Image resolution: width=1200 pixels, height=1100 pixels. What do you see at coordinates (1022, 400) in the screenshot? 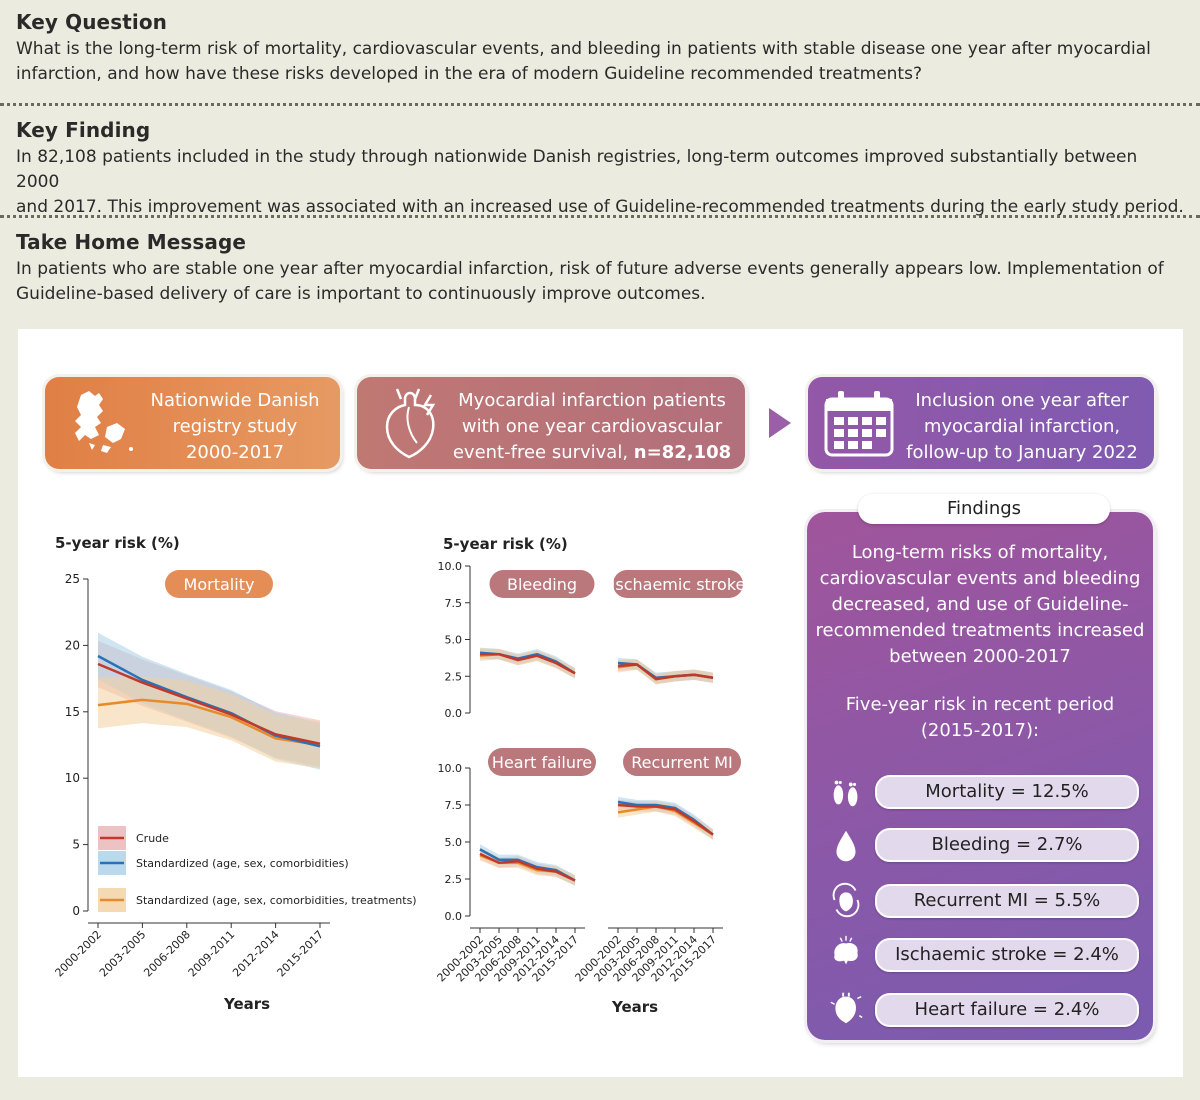
I see `box3-line1: Inclusion one year after` at bounding box center [1022, 400].